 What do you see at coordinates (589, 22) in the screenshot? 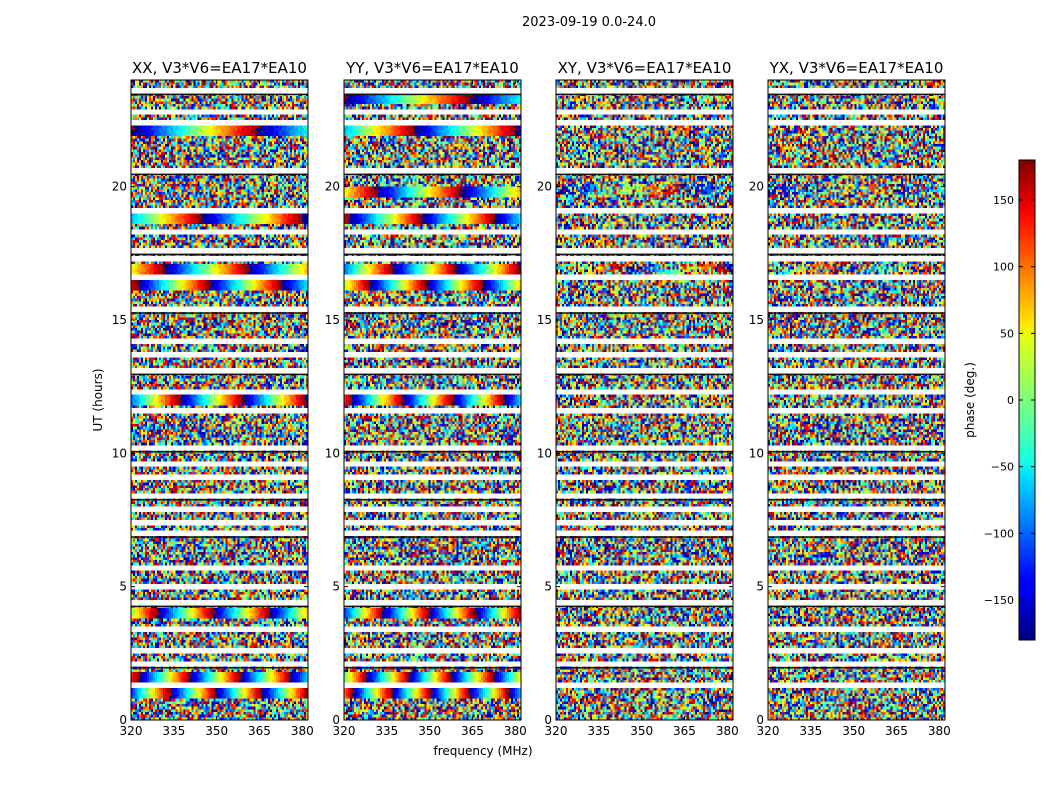
I see `figure-suptitle: 2023-09-19 0.0-24.0` at bounding box center [589, 22].